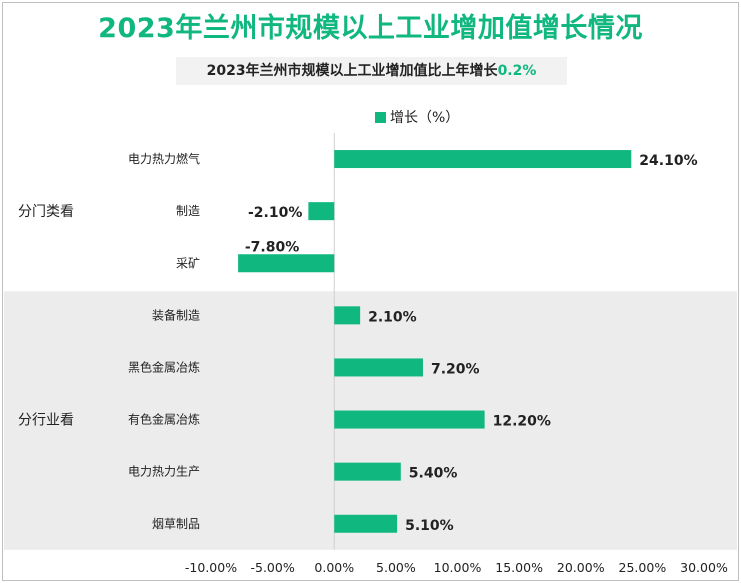  Describe the element at coordinates (517, 71) in the screenshot. I see `subtitle-highlight: 0.2%` at that location.